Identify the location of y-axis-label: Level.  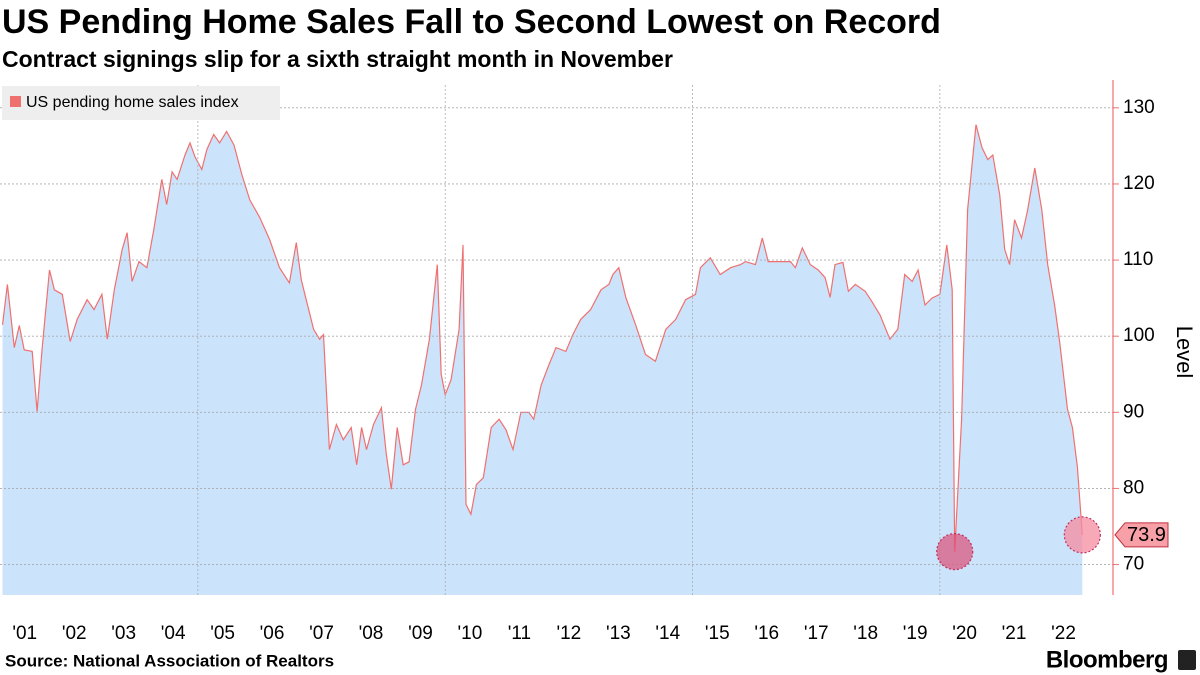
(1184, 352).